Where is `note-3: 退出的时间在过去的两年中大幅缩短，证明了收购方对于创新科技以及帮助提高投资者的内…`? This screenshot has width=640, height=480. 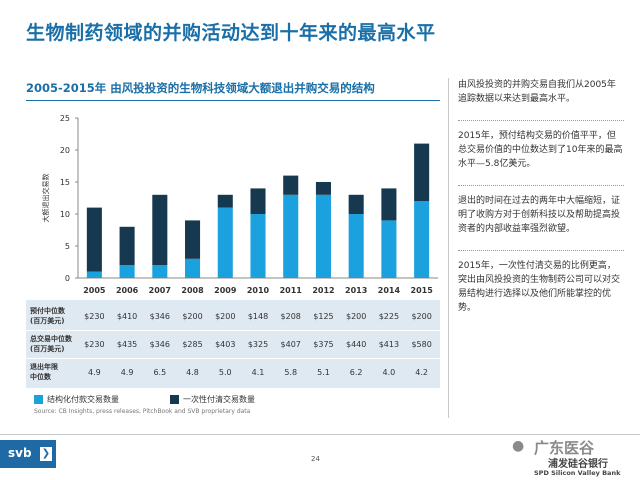
note-3: 退出的时间在过去的两年中大幅缩短，证明了收购方对于创新科技以及帮助提高投资者的内… is located at coordinates (539, 215).